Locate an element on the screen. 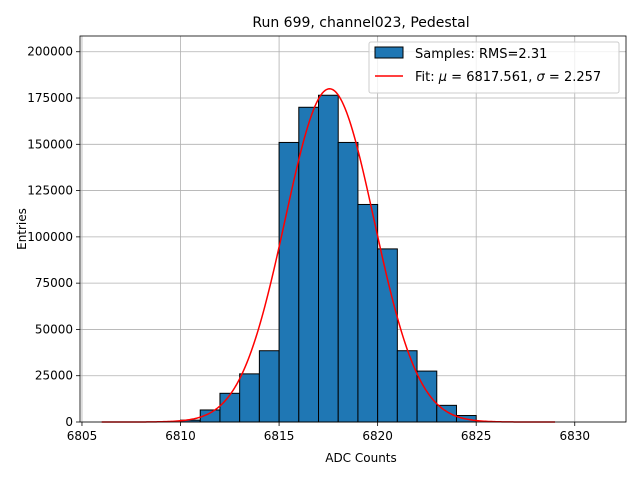 The width and height of the screenshot is (640, 480). legend-fit-sigma-value: 2.257 is located at coordinates (582, 77).